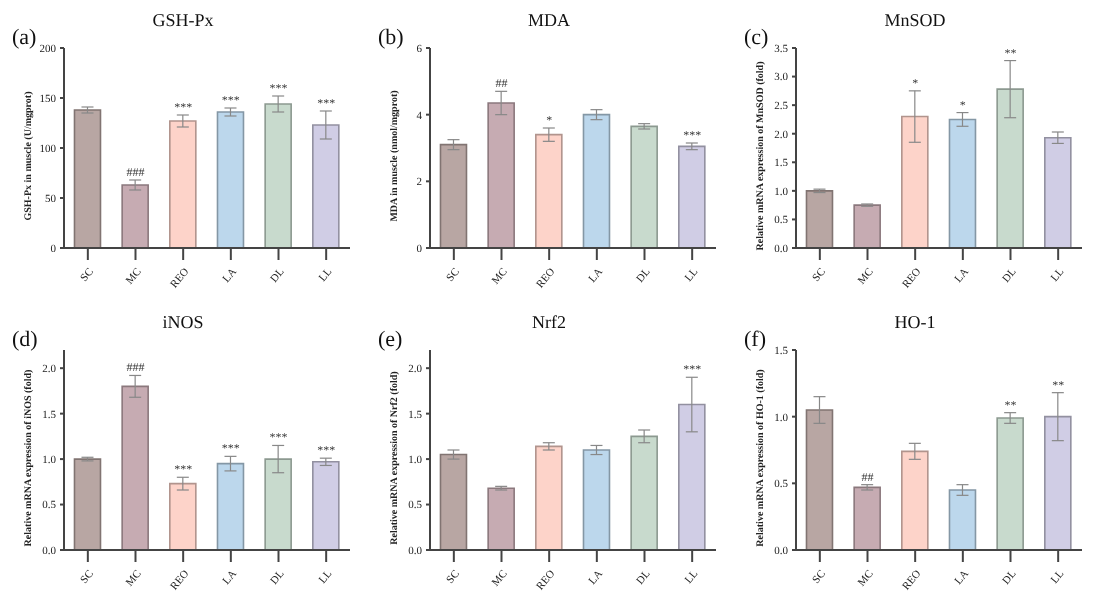  I want to click on chart-title: HO-1, so click(915, 322).